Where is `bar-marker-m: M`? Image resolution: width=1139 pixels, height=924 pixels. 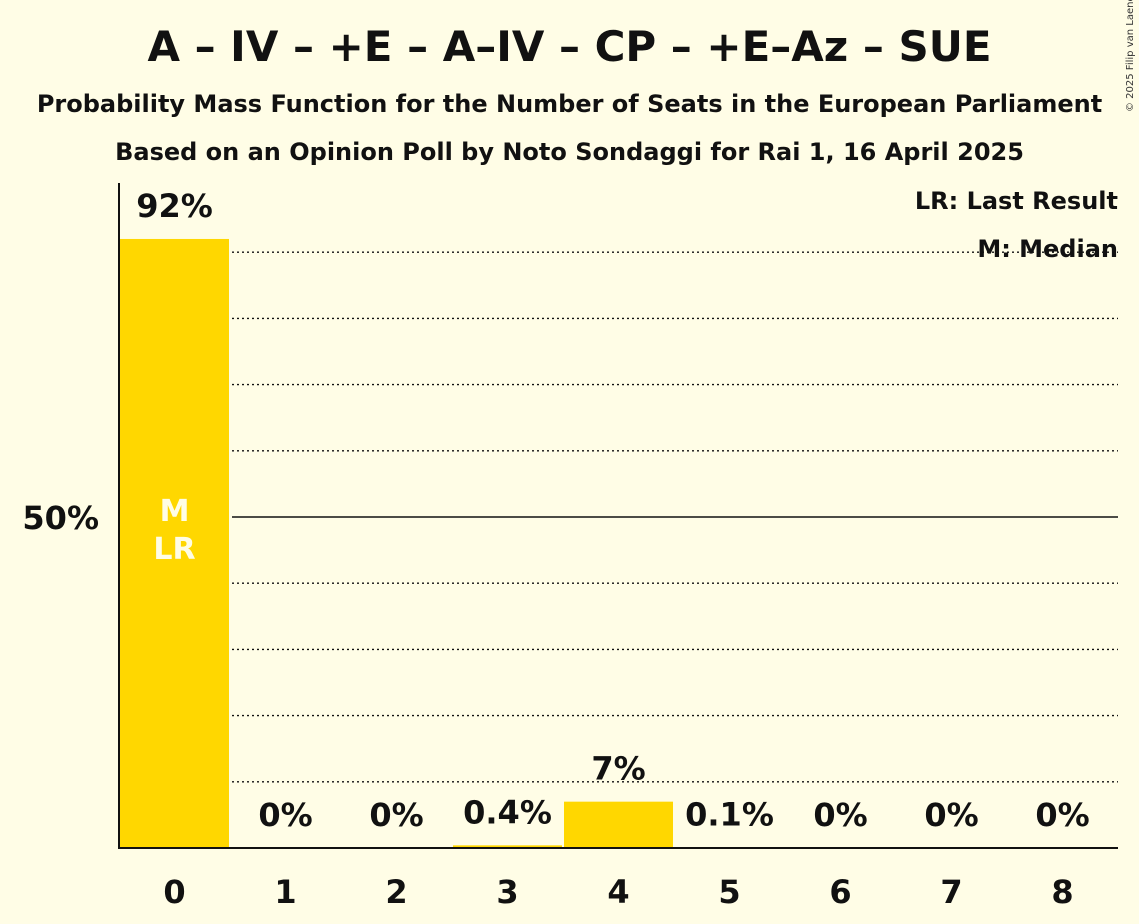
bar-marker-m: M is located at coordinates (175, 511).